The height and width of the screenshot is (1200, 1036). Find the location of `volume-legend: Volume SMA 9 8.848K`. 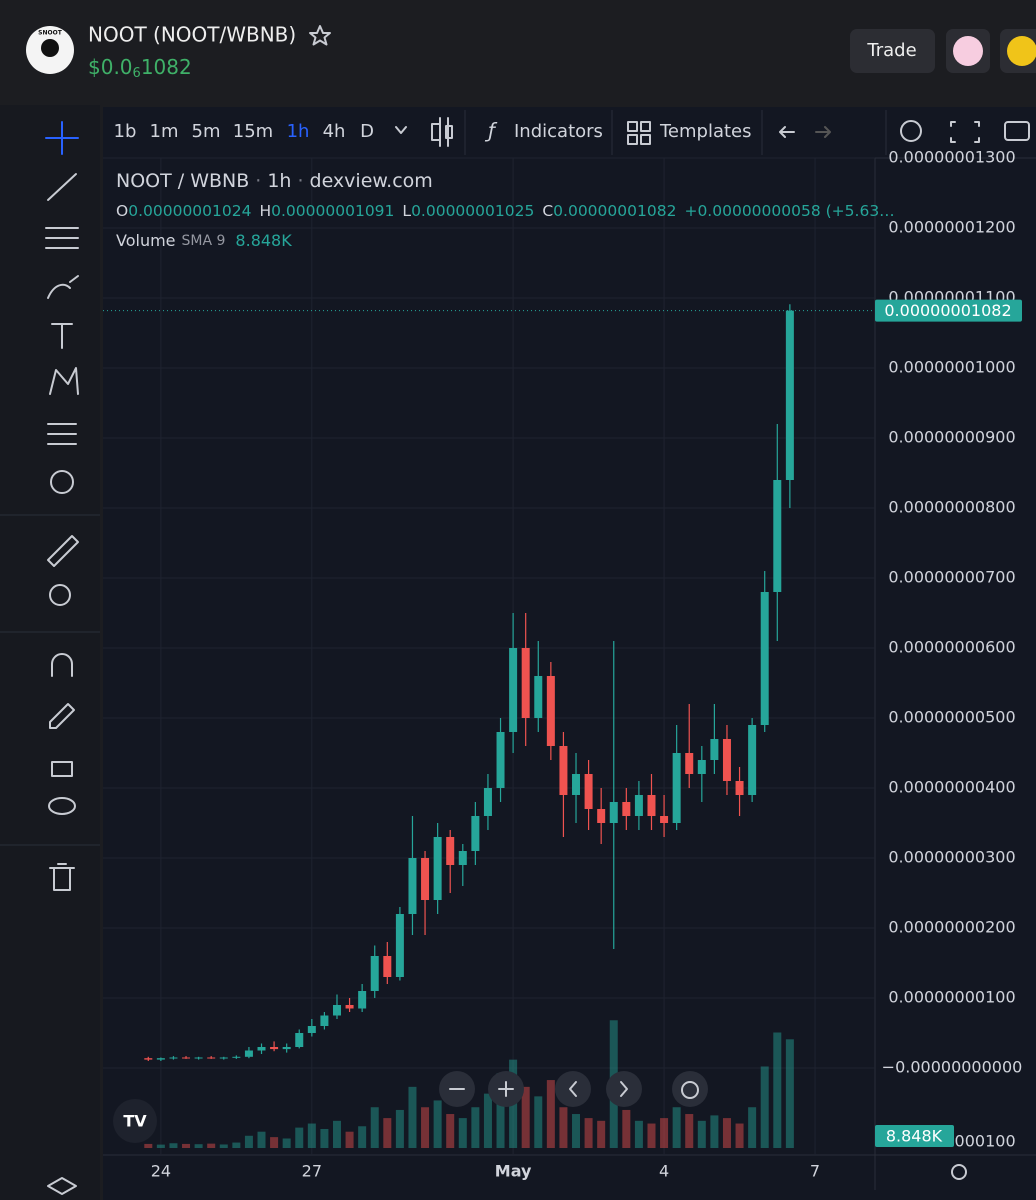

volume-legend: Volume SMA 9 8.848K is located at coordinates (204, 240).